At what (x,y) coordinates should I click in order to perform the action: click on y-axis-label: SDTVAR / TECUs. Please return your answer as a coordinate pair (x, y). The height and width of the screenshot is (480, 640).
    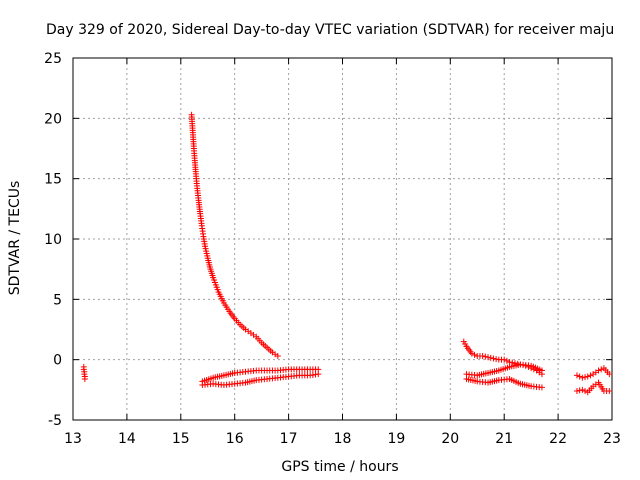
    Looking at the image, I should click on (15, 238).